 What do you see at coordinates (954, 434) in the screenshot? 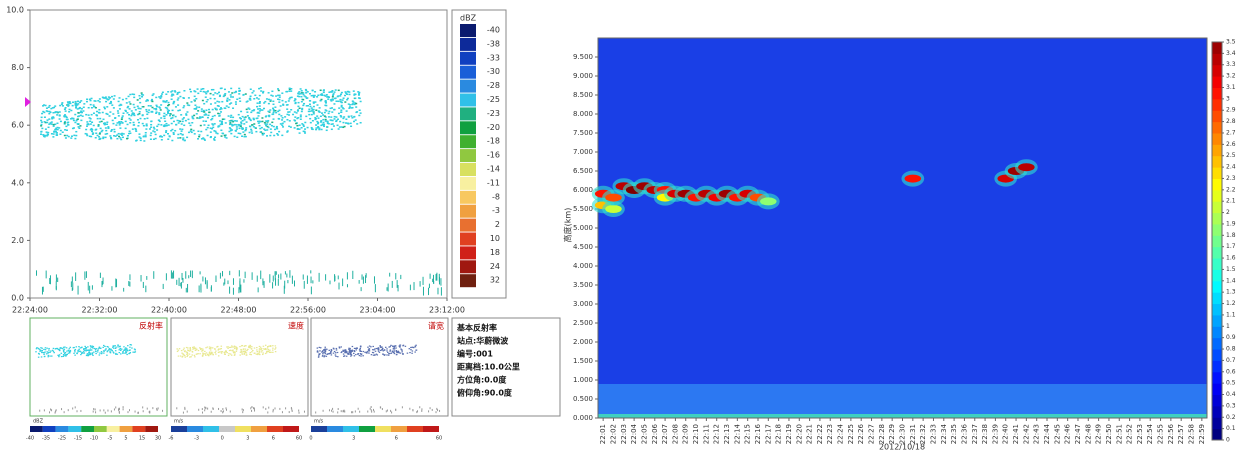
I see `x-tick-label: 22:35` at bounding box center [954, 434].